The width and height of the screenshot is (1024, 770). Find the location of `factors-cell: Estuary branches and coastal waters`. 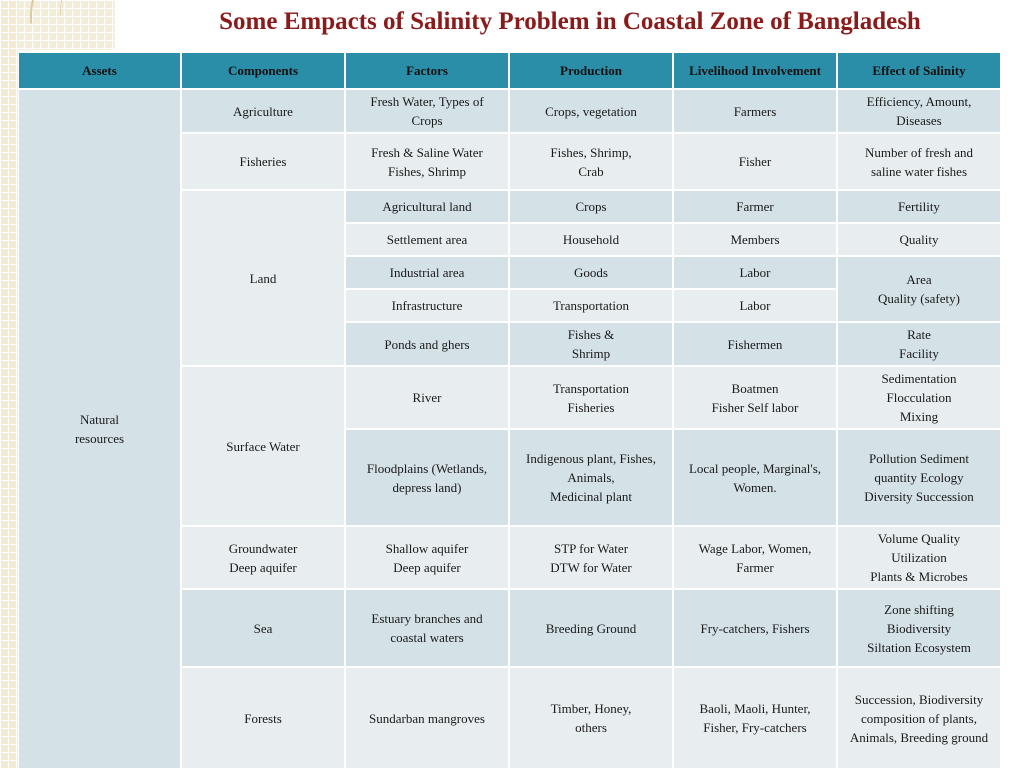

factors-cell: Estuary branches and coastal waters is located at coordinates (427, 628).